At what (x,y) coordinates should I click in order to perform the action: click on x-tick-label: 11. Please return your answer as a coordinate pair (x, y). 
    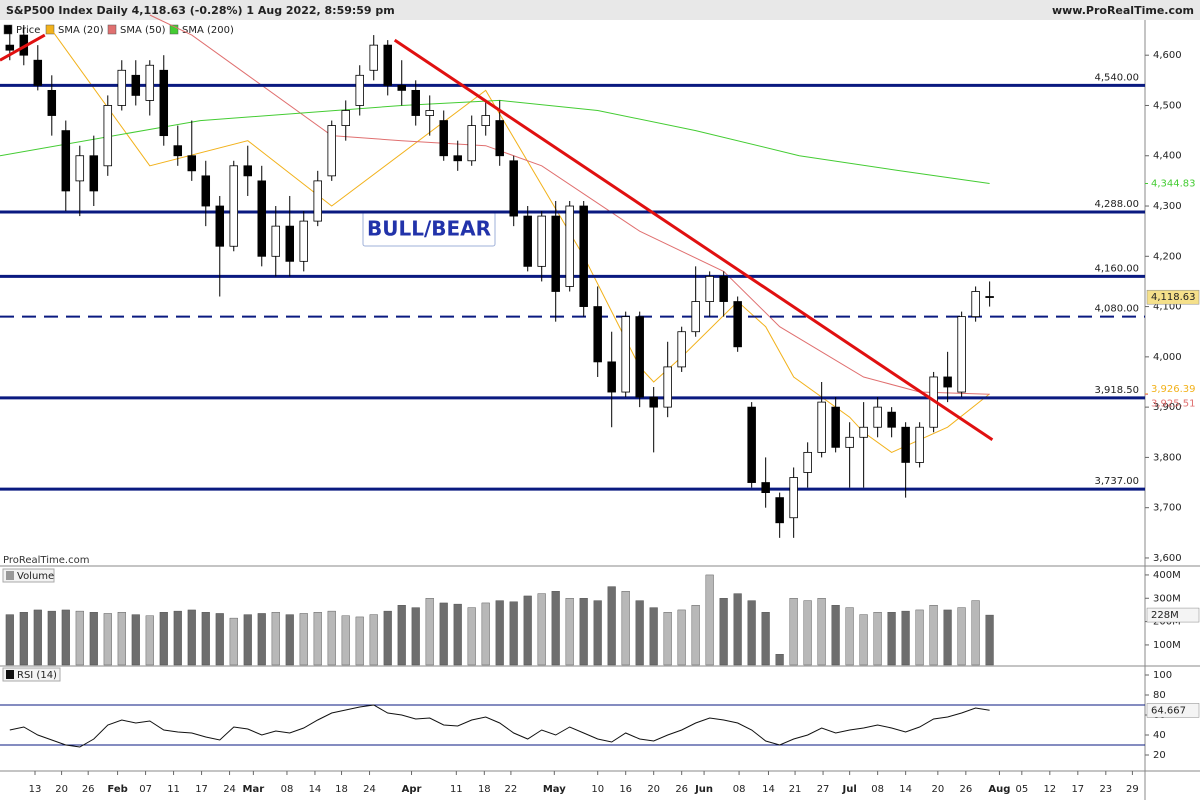
    Looking at the image, I should click on (456, 789).